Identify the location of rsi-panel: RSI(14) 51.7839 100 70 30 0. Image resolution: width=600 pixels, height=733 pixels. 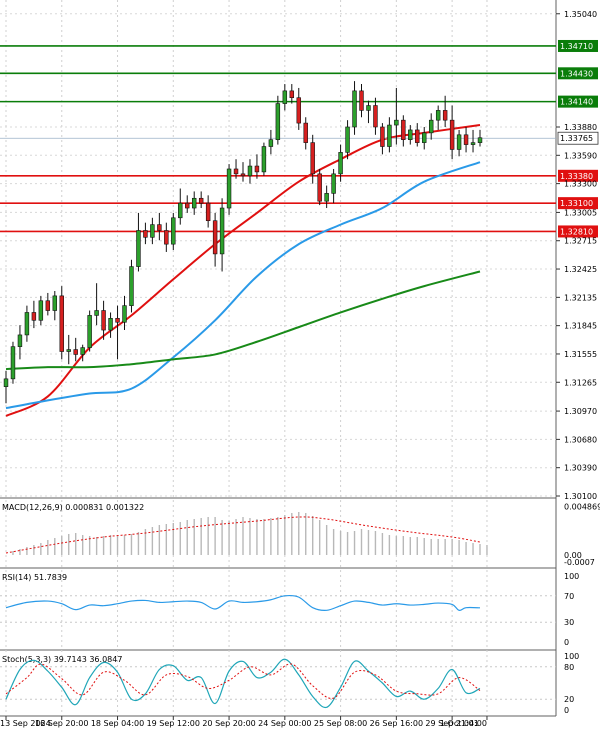
(289, 609).